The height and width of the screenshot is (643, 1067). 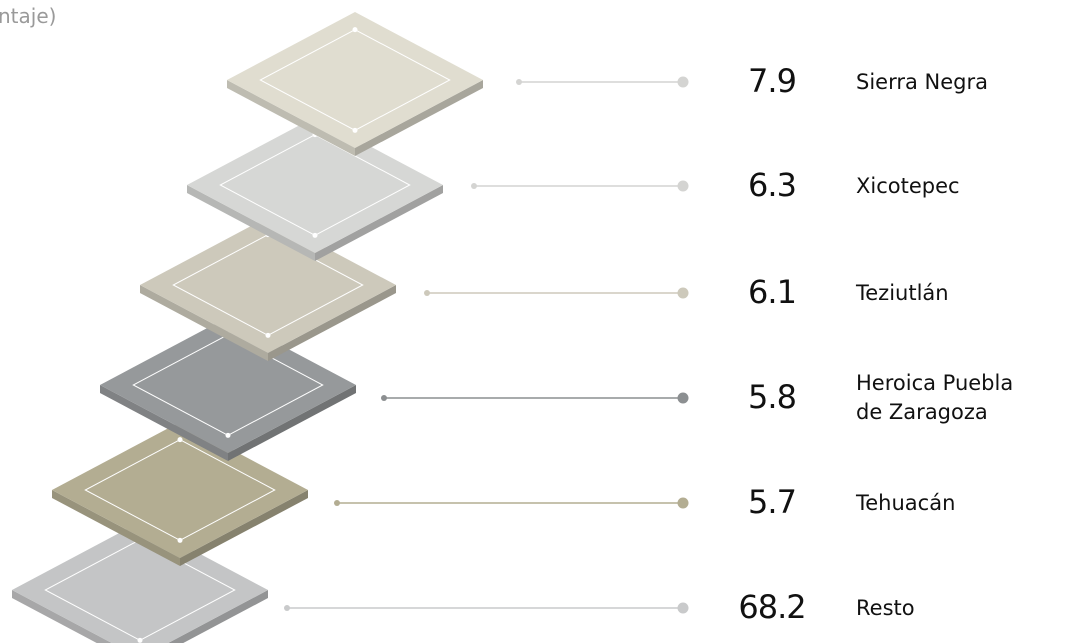 I want to click on label: Sierra Negra, so click(x=922, y=81).